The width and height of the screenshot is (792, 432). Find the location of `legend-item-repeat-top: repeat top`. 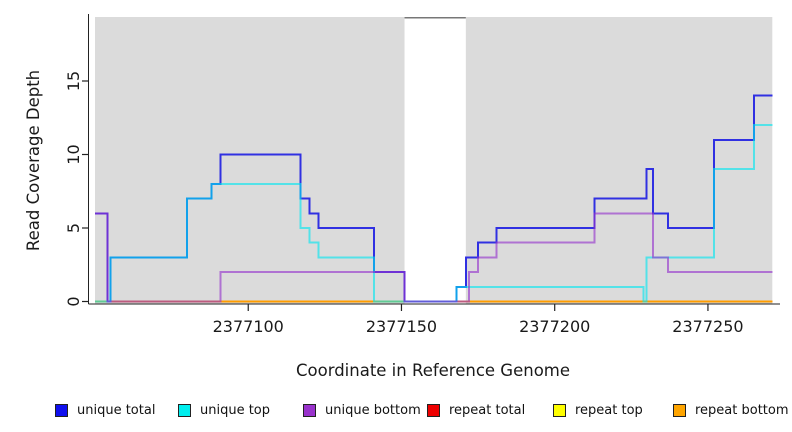

legend-item-repeat-top: repeat top is located at coordinates (598, 410).